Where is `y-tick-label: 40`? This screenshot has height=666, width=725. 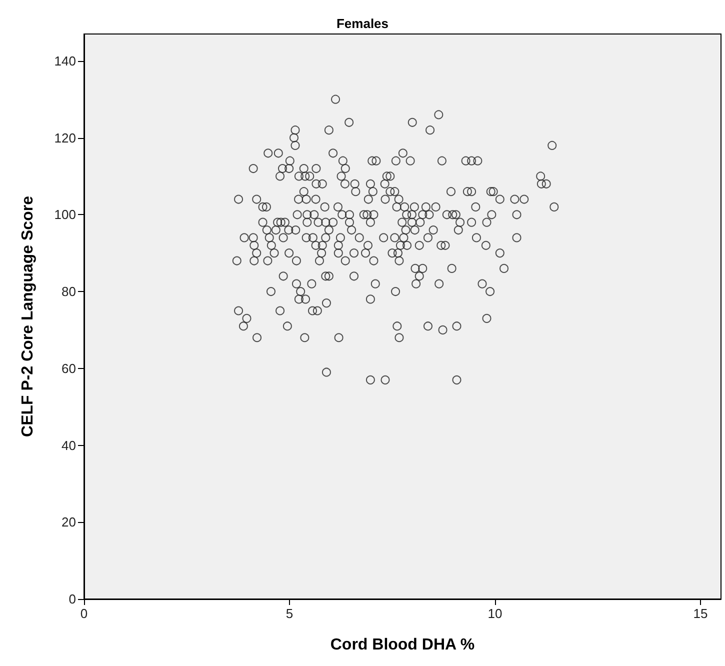
y-tick-label: 40 is located at coordinates (69, 445).